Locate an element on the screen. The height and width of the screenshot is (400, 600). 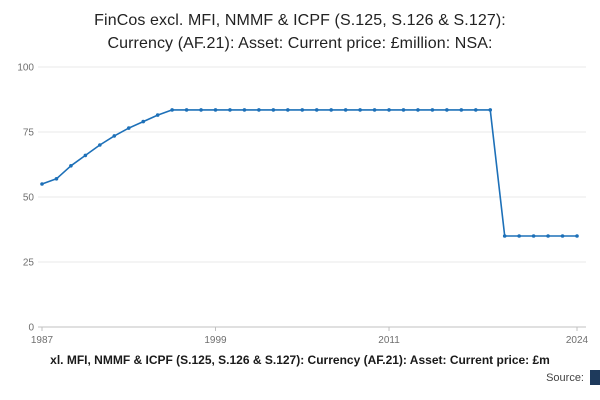
ons-logo is located at coordinates (595, 377).